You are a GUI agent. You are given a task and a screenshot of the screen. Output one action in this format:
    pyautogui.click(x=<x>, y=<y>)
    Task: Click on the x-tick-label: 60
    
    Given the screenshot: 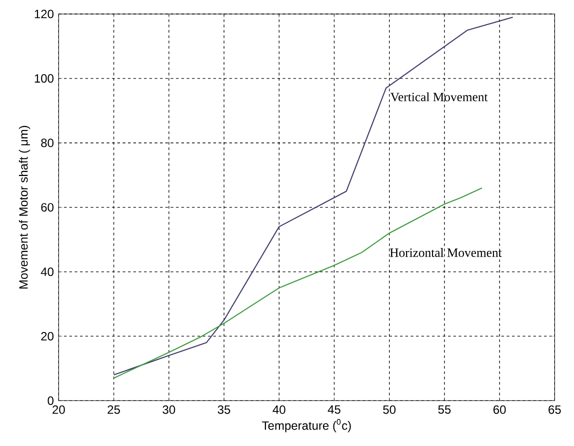 What is the action you would take?
    pyautogui.click(x=499, y=409)
    